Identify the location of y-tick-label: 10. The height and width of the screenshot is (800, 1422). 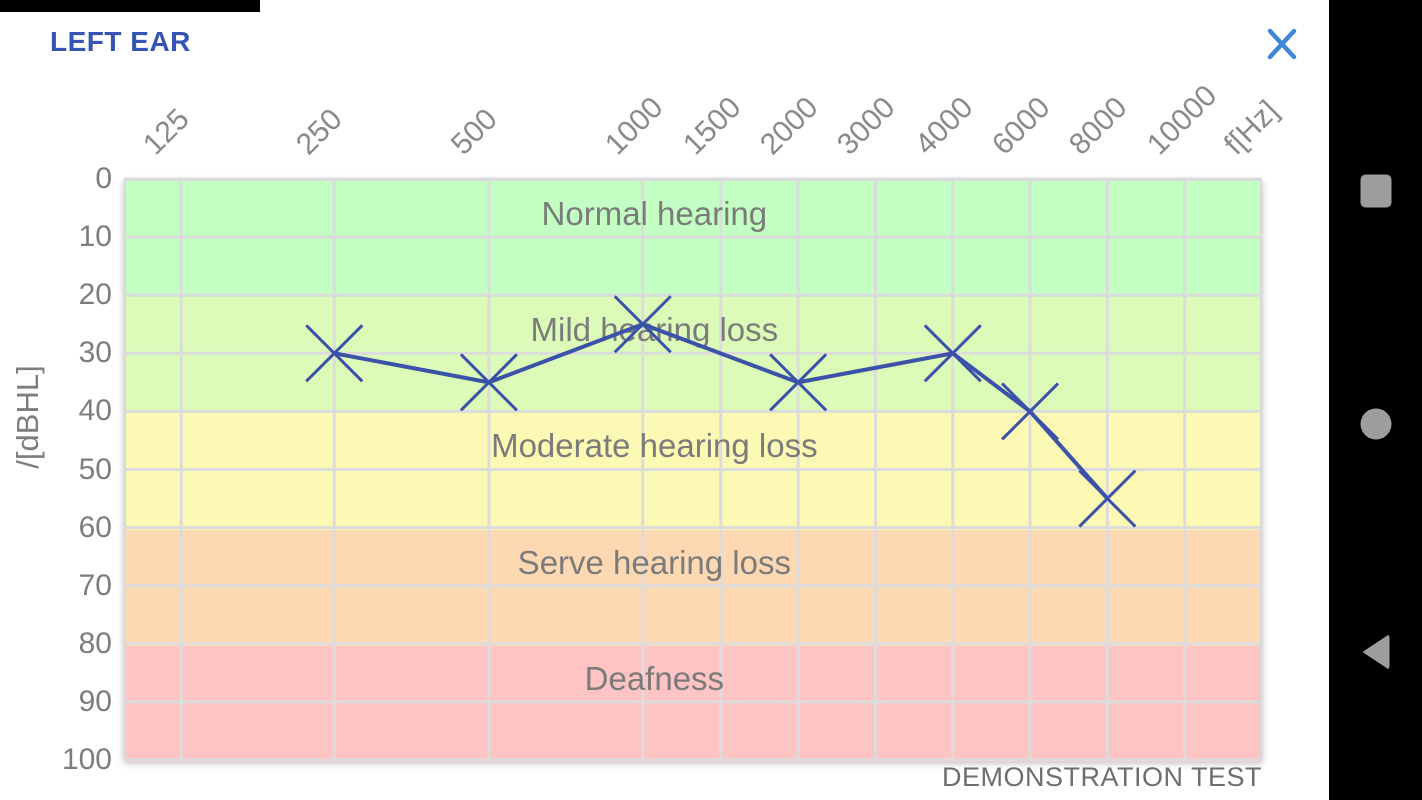
(95, 237).